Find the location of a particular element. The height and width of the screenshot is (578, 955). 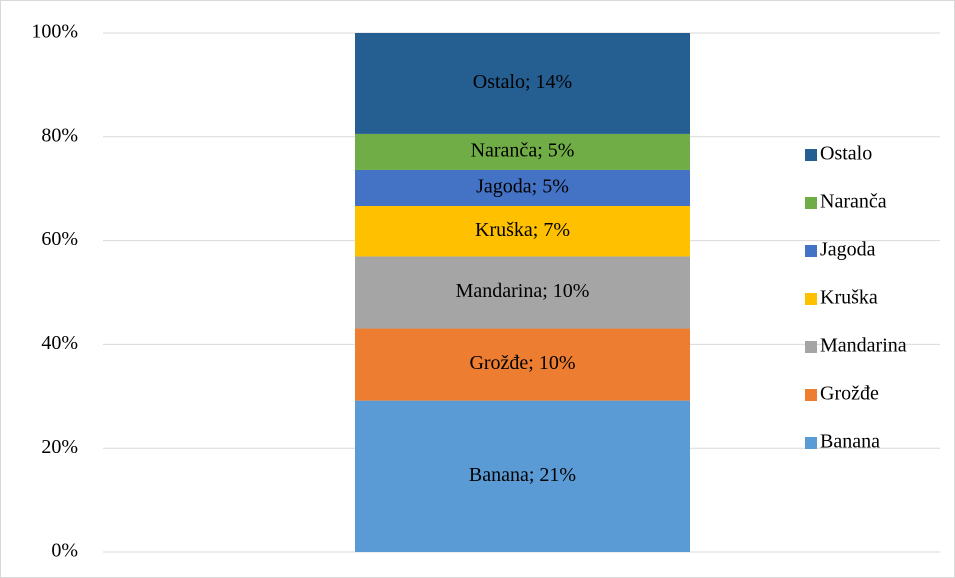

y-tick-label: 80% is located at coordinates (59, 135).